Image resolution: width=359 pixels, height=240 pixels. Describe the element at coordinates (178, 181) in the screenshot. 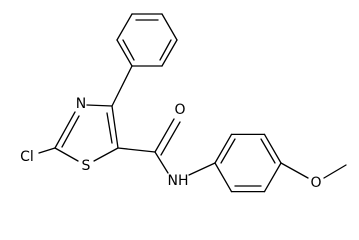

I see `atom-label: NH` at that location.